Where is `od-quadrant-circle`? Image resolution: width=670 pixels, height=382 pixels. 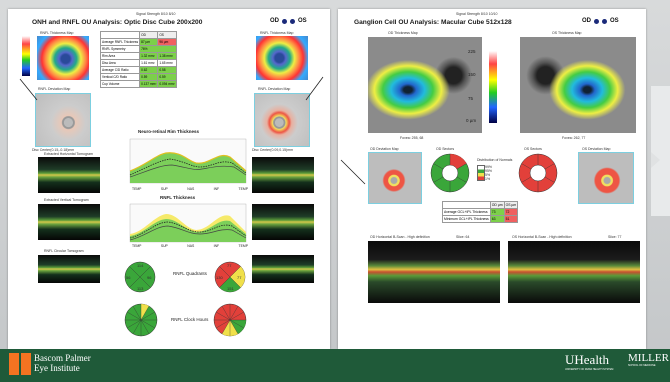 od-quadrant-circle is located at coordinates (140, 277).